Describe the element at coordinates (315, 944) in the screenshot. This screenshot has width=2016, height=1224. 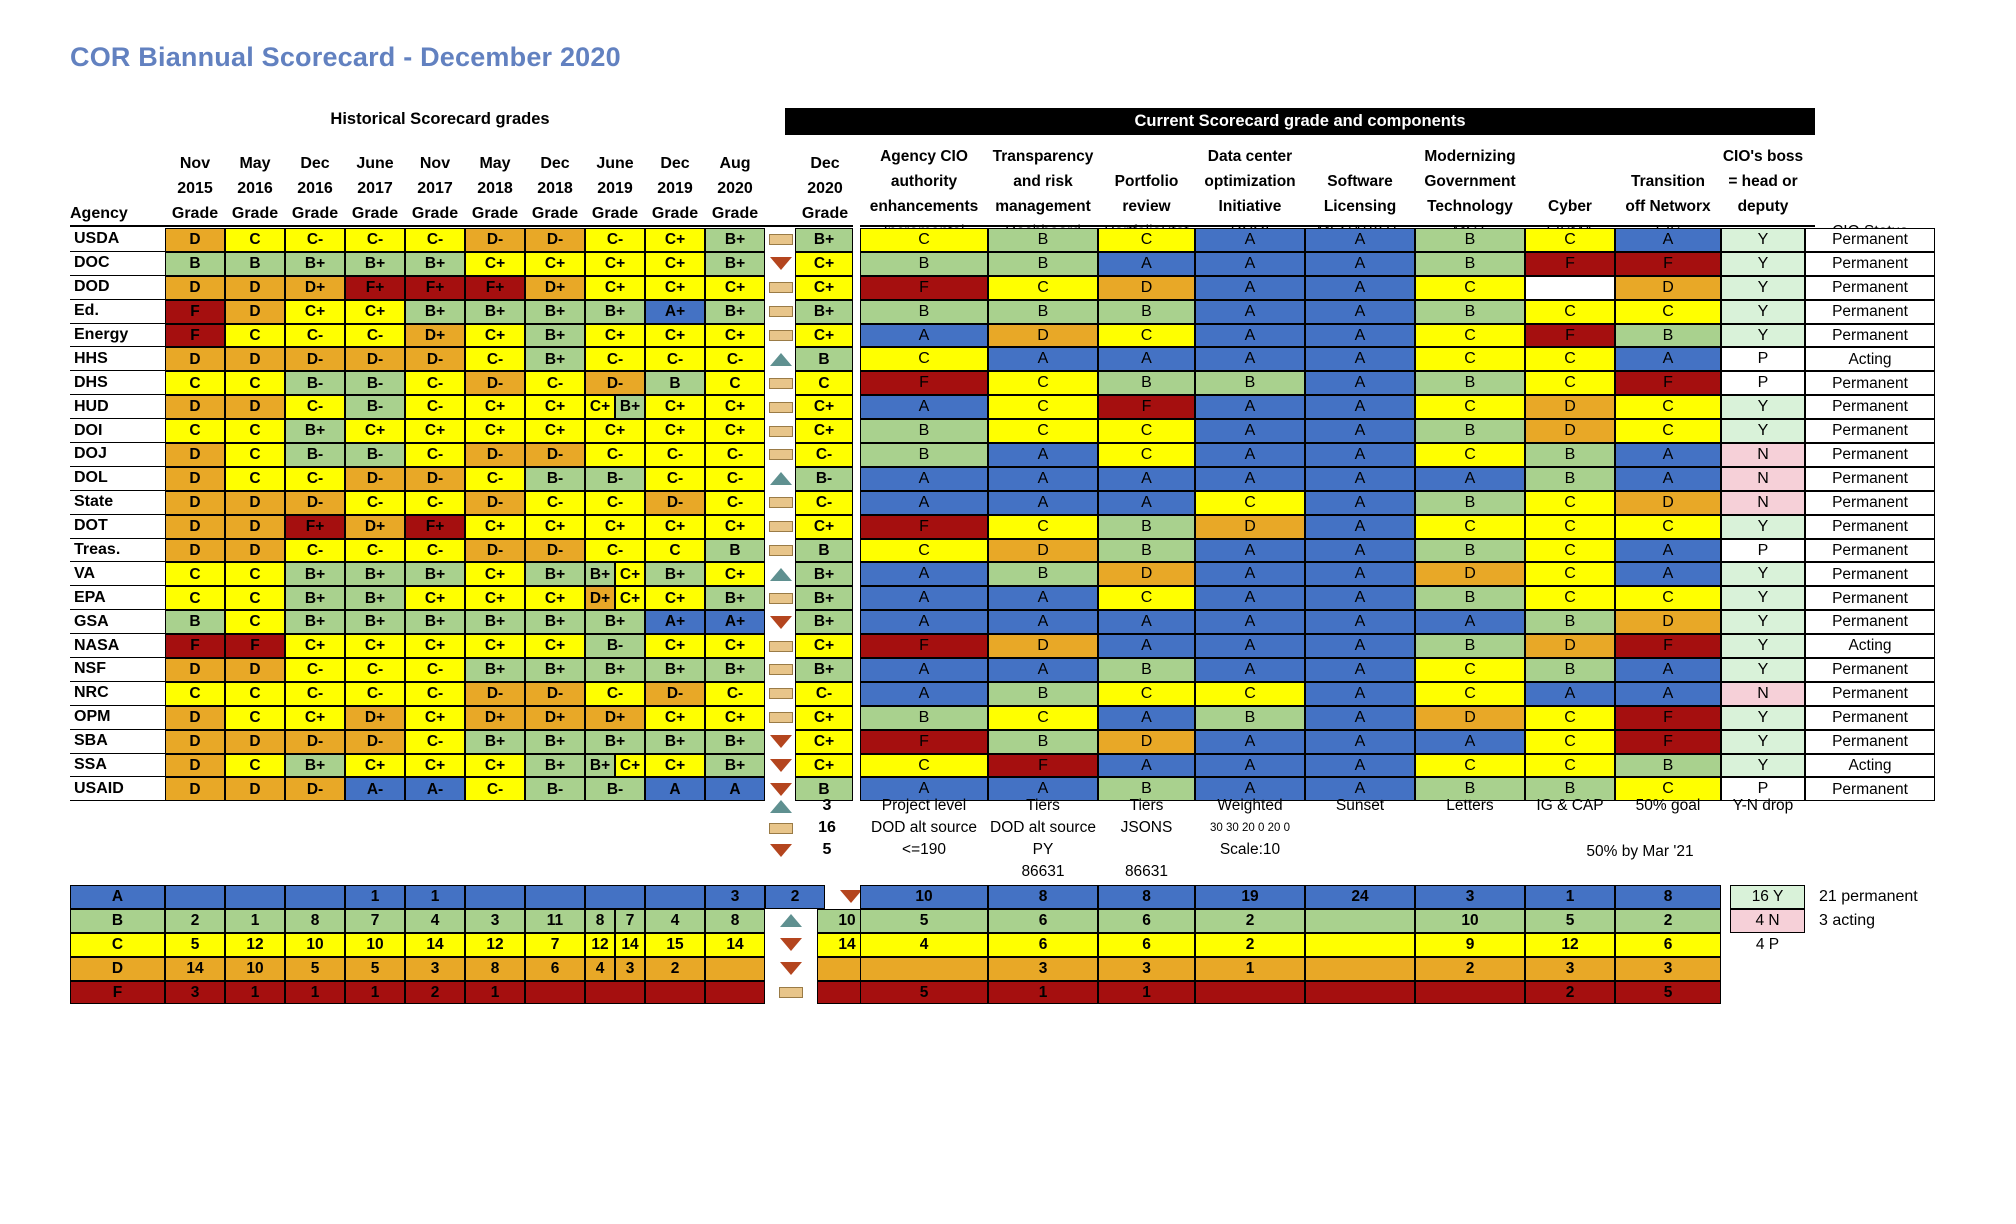
I see `summary-count-2-2: 10` at that location.